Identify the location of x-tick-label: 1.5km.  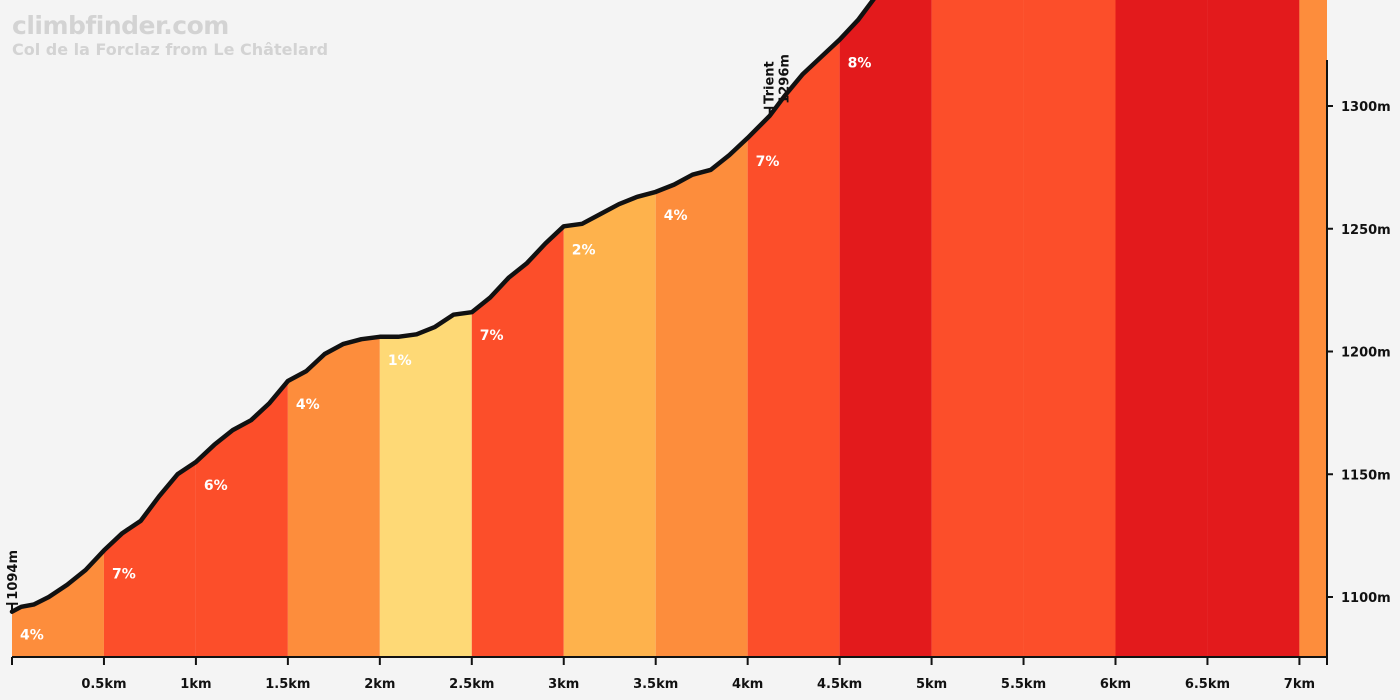
(287, 684).